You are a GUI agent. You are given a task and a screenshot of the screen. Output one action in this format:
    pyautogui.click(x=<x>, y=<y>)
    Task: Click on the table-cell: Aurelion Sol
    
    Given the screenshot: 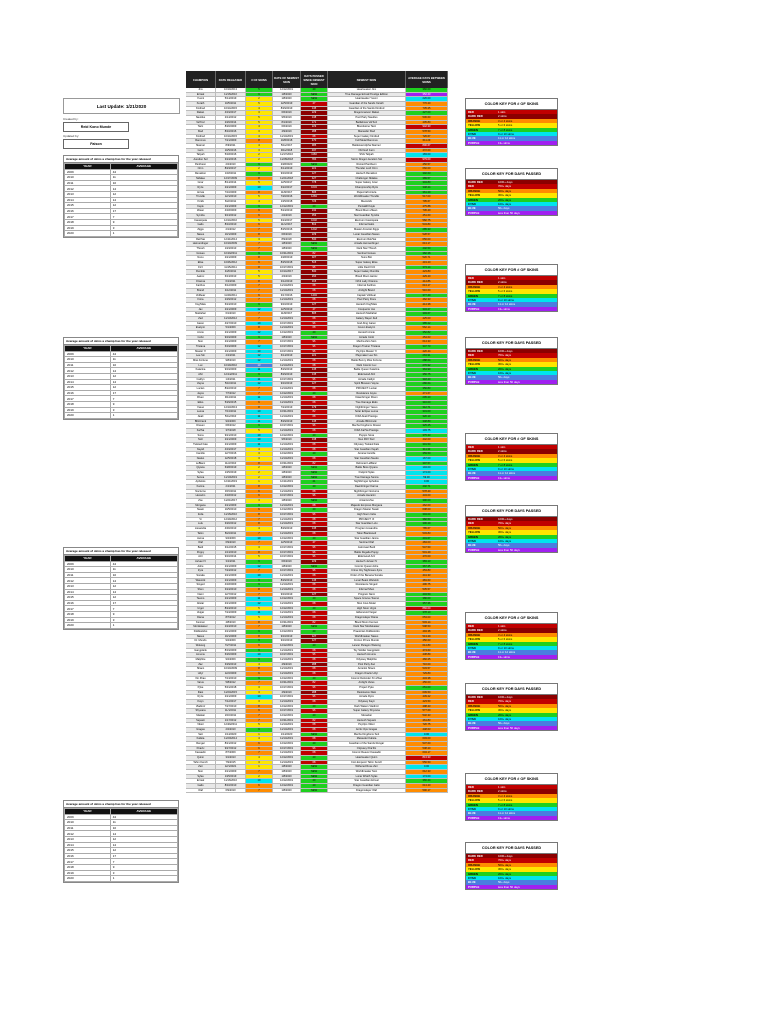 What is the action you would take?
    pyautogui.click(x=201, y=160)
    